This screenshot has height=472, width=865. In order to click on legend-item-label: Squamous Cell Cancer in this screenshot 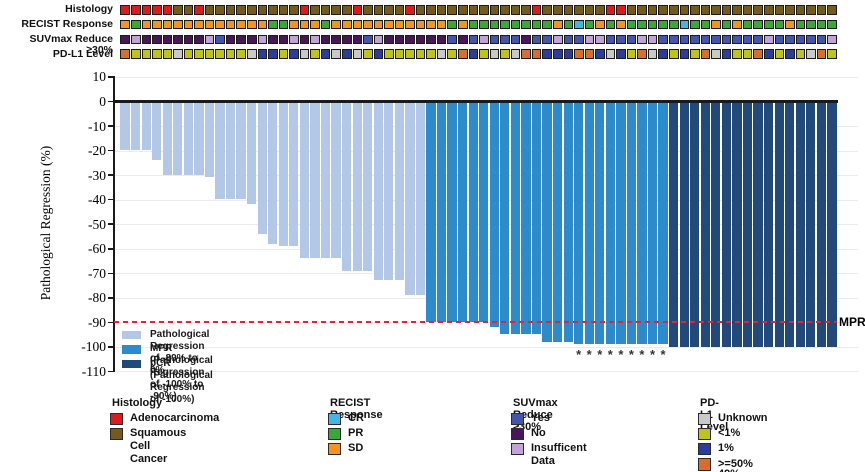, I will do `click(158, 446)`.